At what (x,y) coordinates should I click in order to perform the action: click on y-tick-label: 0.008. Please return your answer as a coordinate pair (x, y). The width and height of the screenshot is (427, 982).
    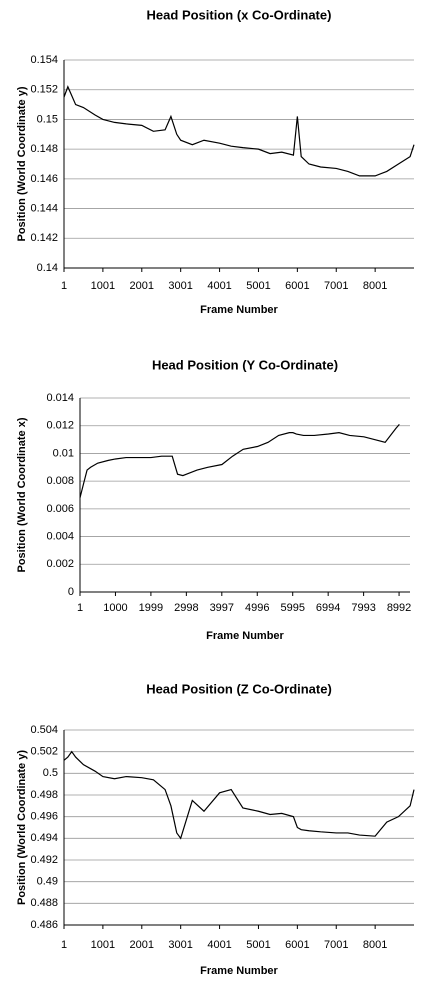
    Looking at the image, I should click on (60, 481).